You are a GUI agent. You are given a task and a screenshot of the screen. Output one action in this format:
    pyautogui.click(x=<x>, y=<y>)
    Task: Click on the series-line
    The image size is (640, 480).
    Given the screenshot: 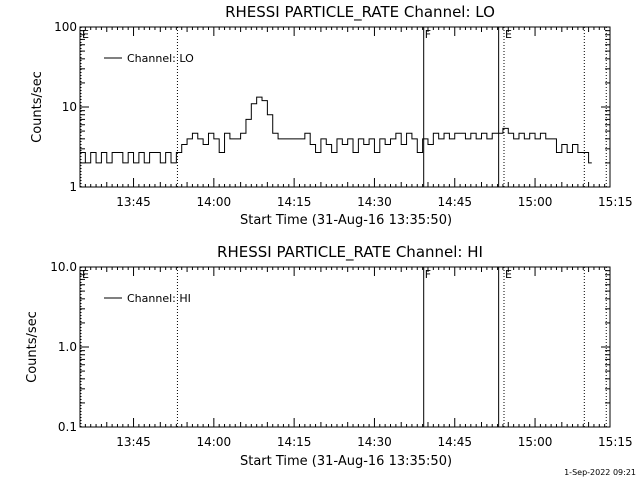 What is the action you would take?
    pyautogui.click(x=336, y=130)
    